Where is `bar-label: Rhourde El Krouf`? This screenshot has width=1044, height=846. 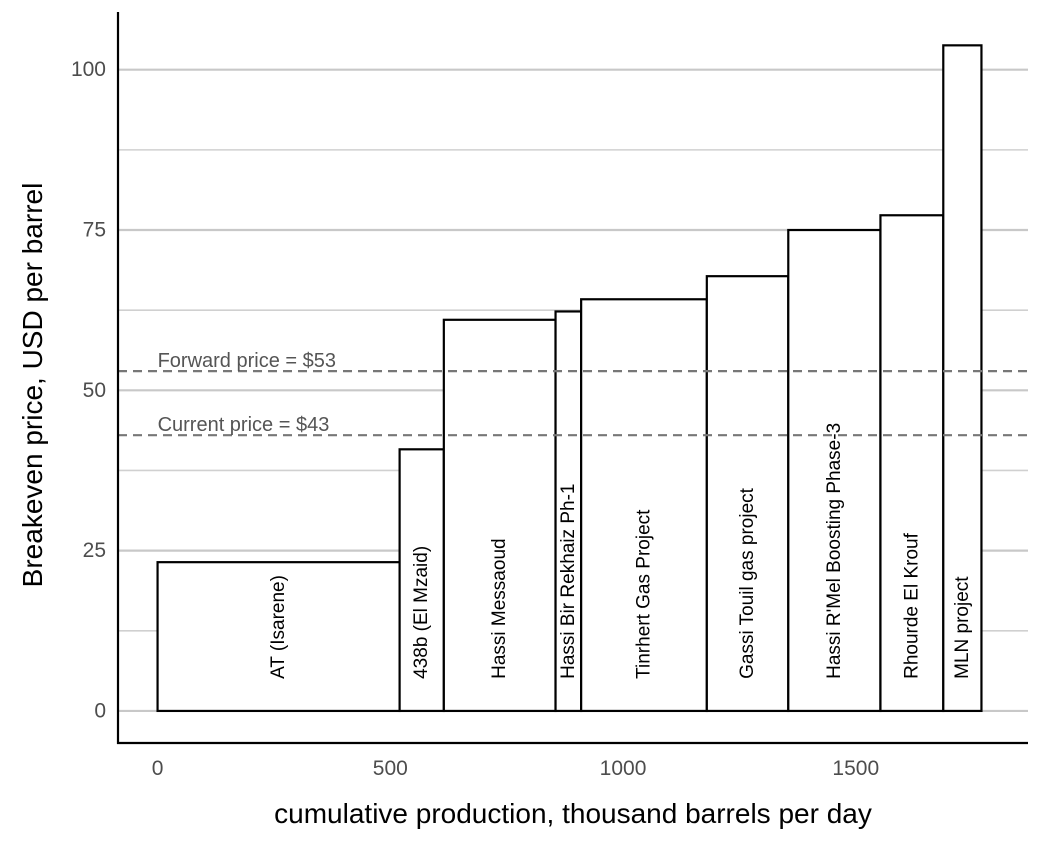
bar-label: Rhourde El Krouf is located at coordinates (911, 605).